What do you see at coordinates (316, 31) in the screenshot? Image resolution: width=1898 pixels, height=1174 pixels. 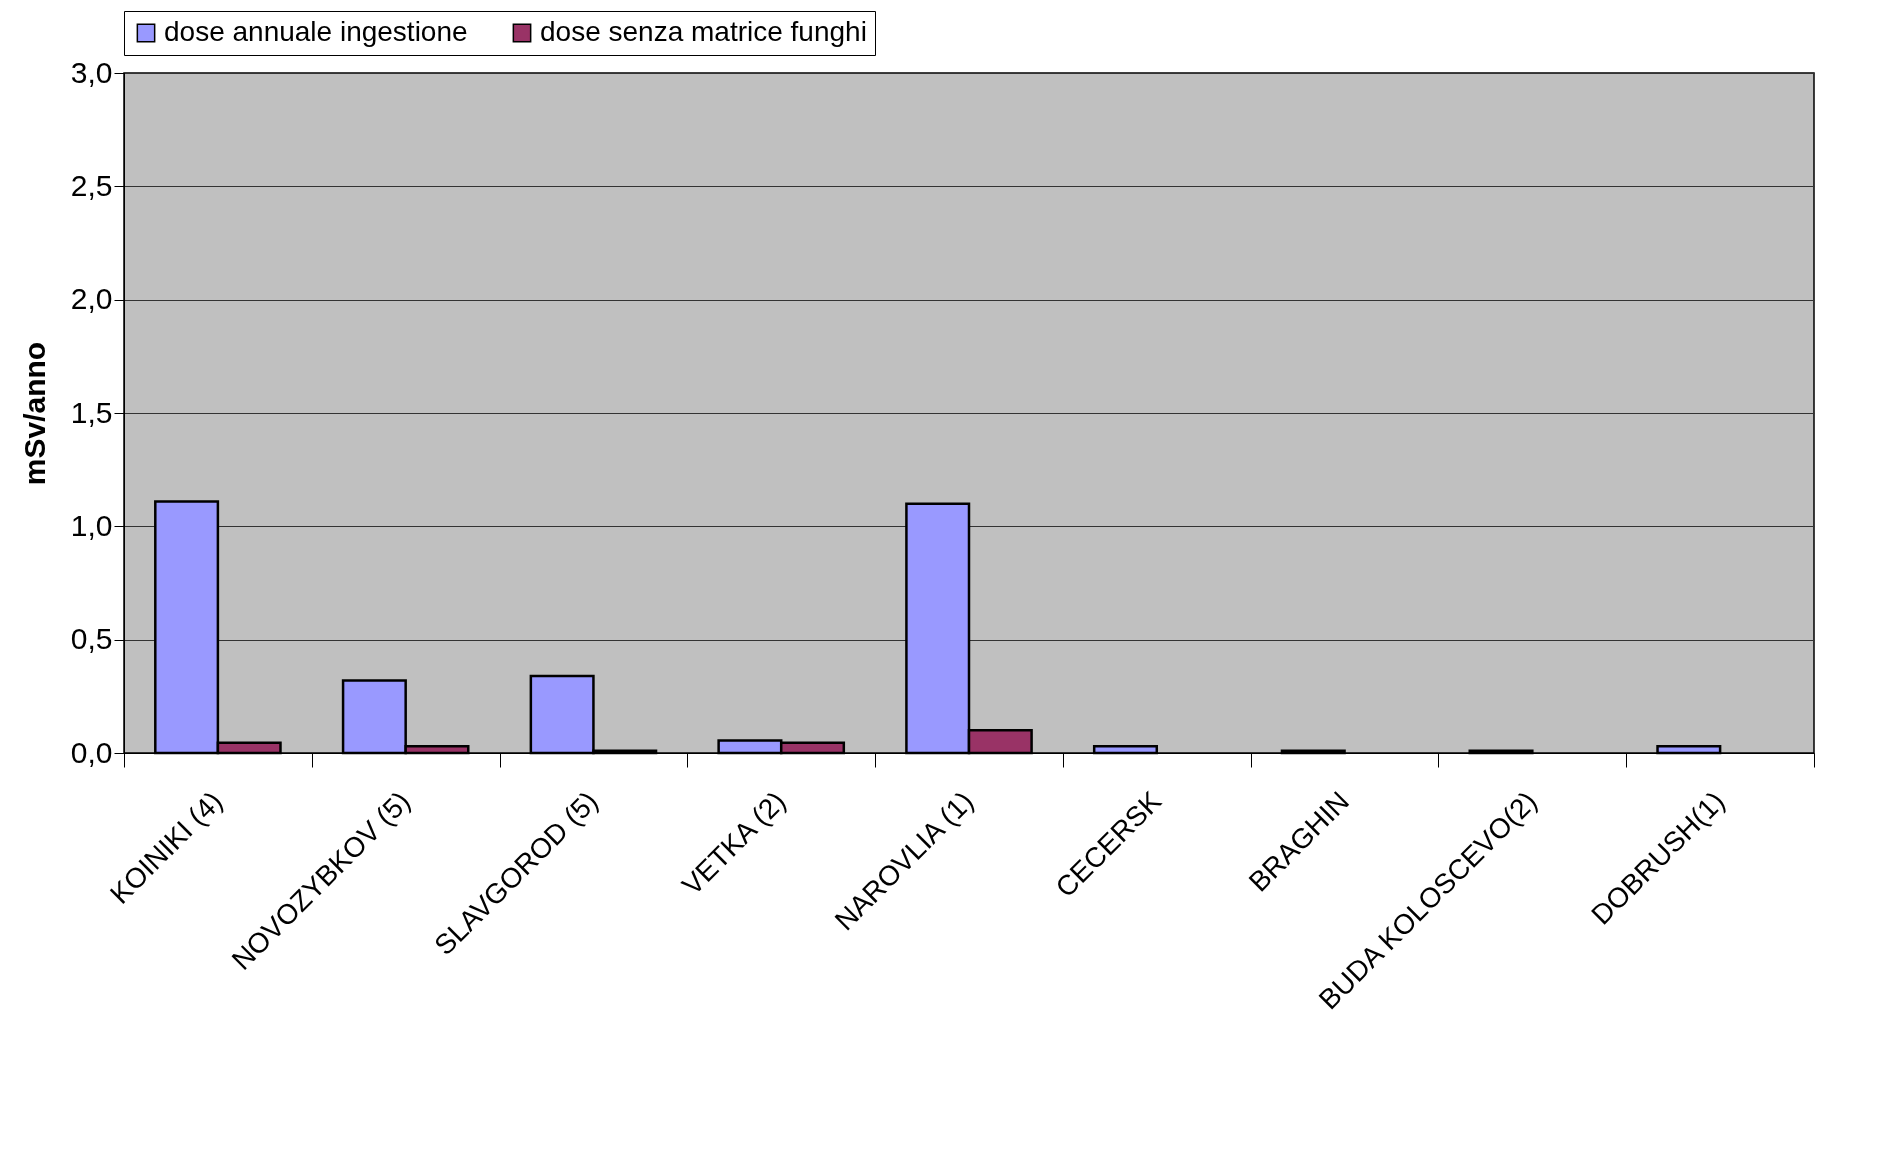 I see `legend-label: dose annuale ingestione` at bounding box center [316, 31].